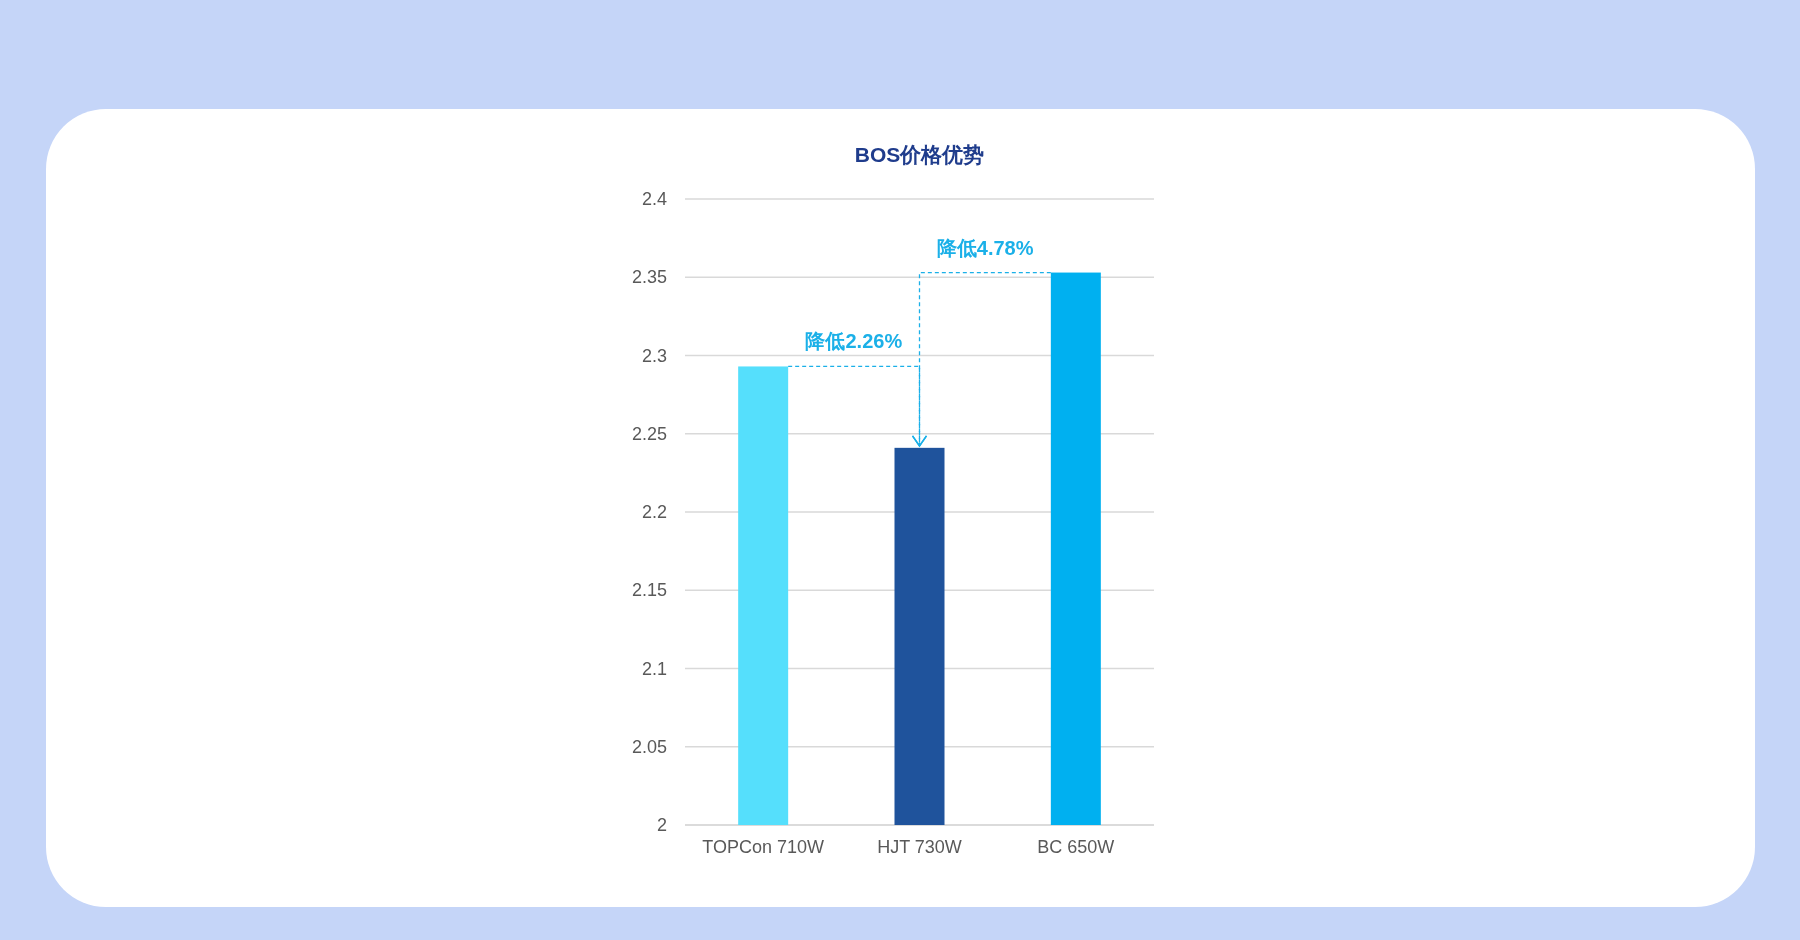 Image resolution: width=1800 pixels, height=940 pixels. I want to click on y-tick-label: 2.25, so click(649, 433).